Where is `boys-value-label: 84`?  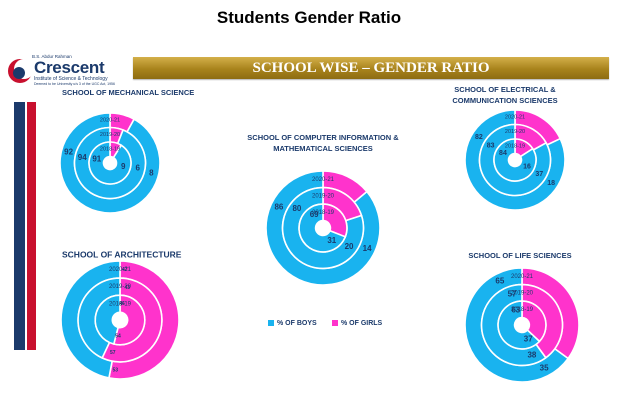
boys-value-label: 84 is located at coordinates (503, 153).